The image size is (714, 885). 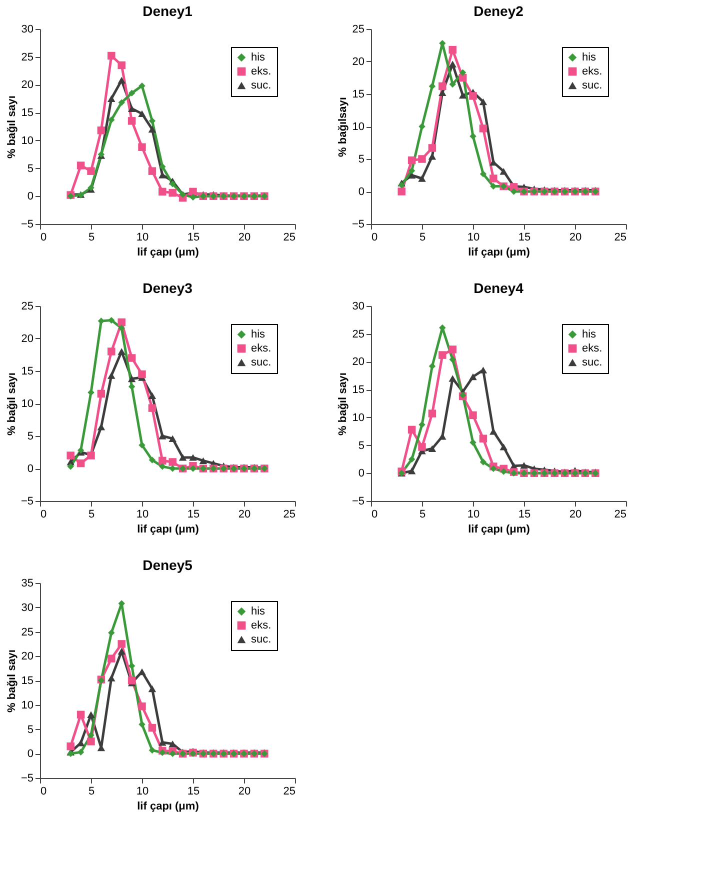 What do you see at coordinates (342, 127) in the screenshot?
I see `y-axis-title: % bağılsayı` at bounding box center [342, 127].